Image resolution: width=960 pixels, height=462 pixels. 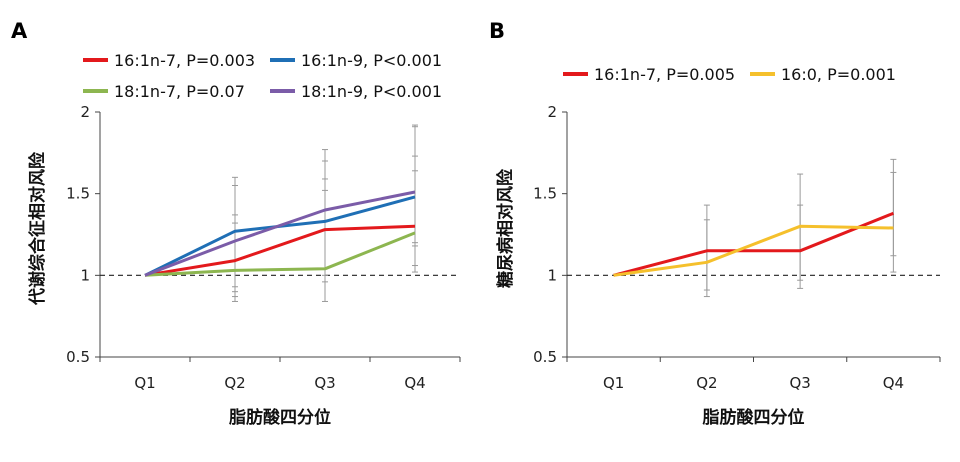 What do you see at coordinates (838, 74) in the screenshot?
I see `c1-legend-label-1: 16:0, P=0.001` at bounding box center [838, 74].